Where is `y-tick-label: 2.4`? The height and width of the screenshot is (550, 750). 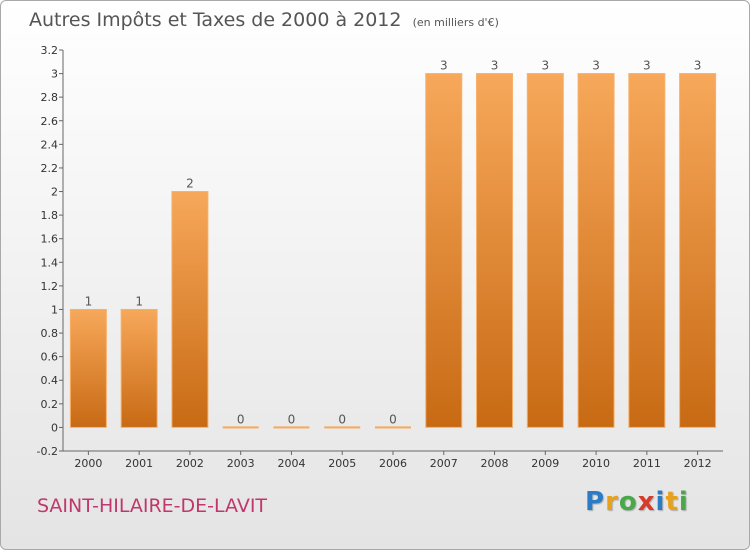
y-tick-label: 2.4 is located at coordinates (50, 144).